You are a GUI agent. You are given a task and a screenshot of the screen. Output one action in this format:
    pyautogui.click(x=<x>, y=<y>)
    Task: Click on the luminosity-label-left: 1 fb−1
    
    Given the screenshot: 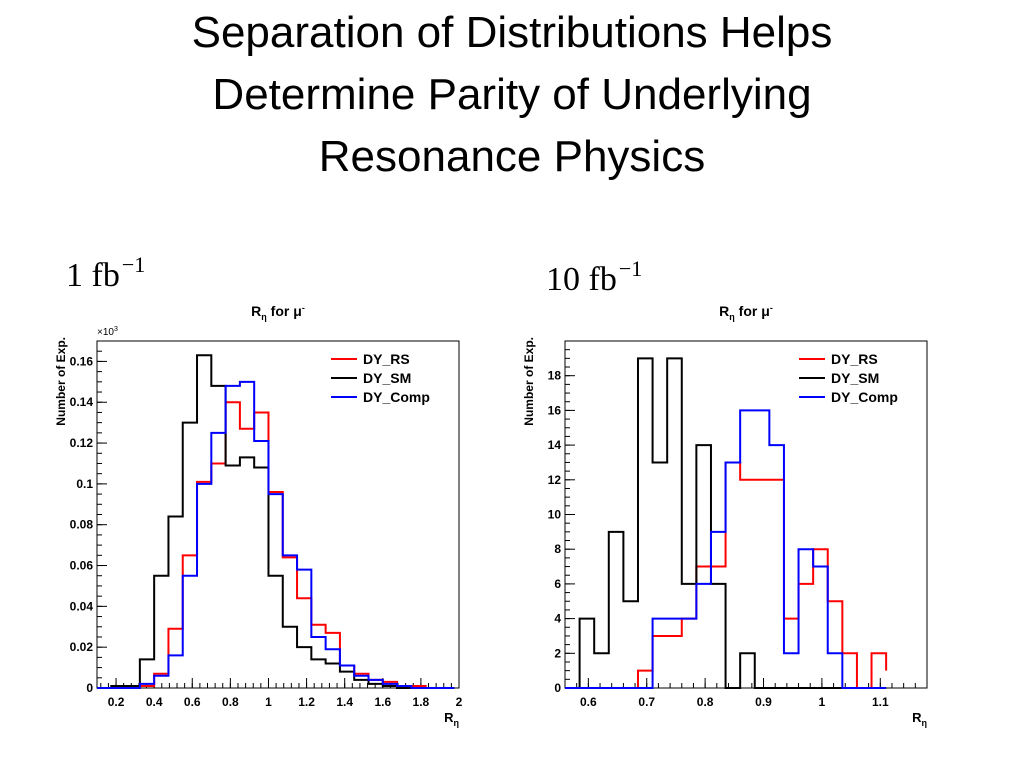 What is the action you would take?
    pyautogui.click(x=105, y=273)
    